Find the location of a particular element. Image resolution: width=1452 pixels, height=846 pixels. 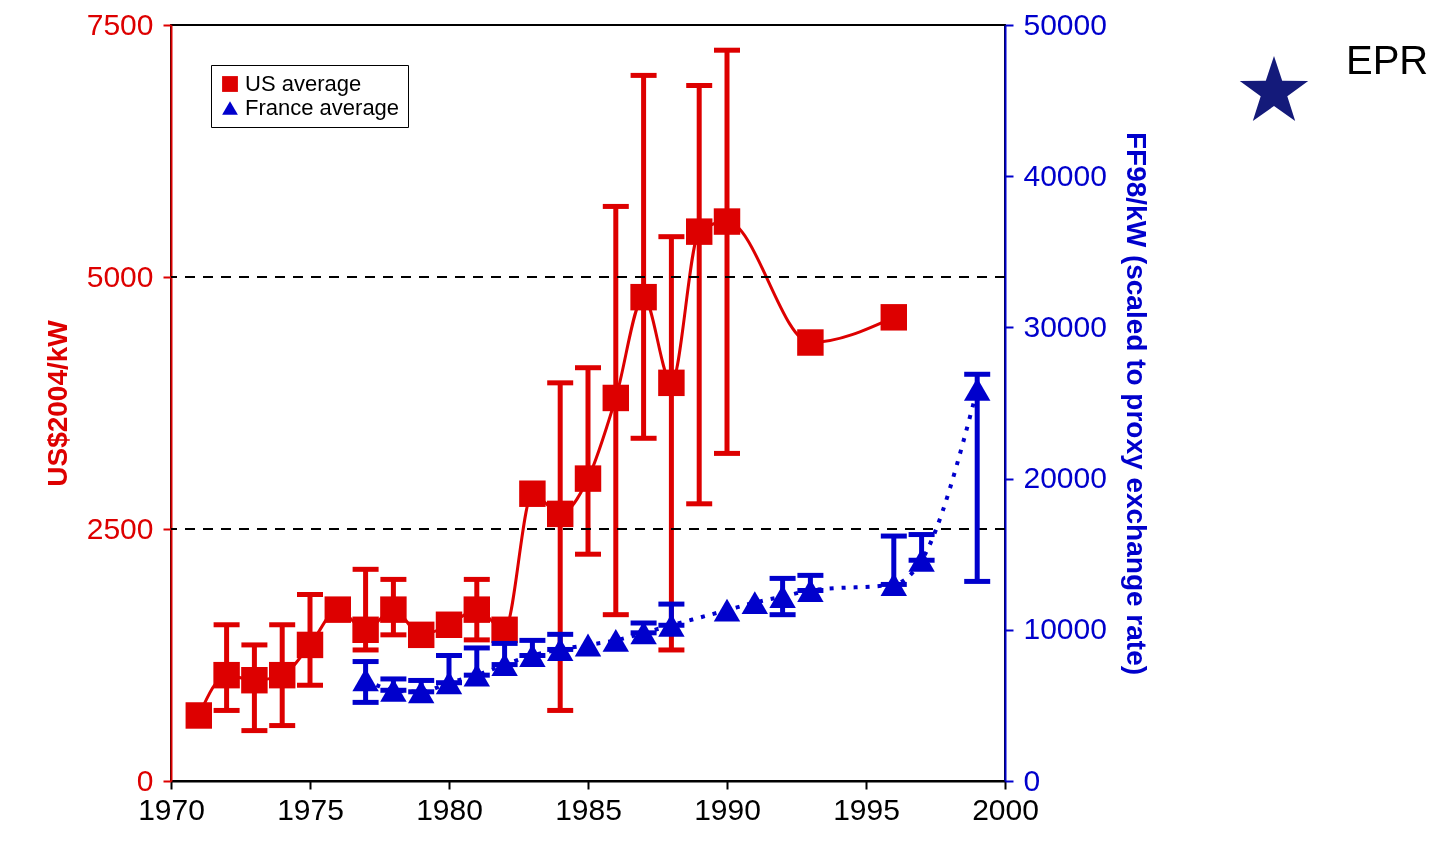

x-tick-label: 1995 is located at coordinates (866, 809).